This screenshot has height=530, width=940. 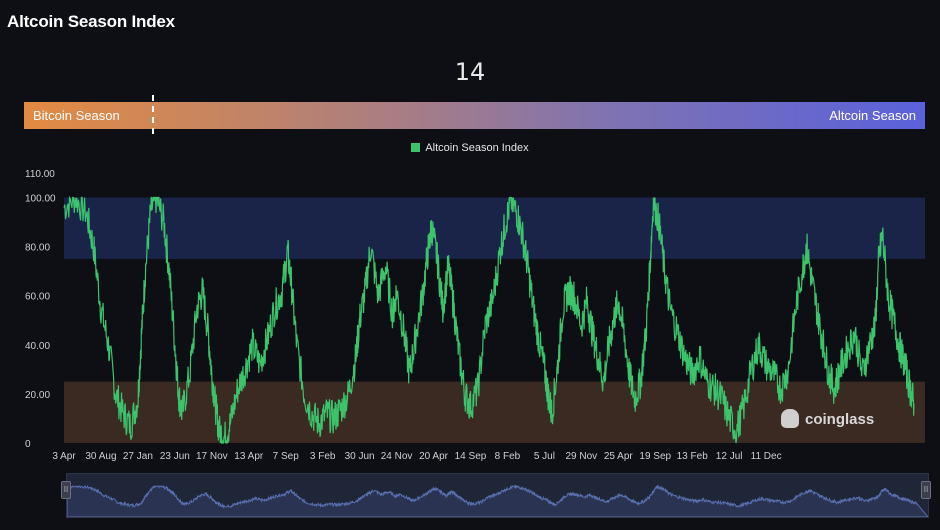 What do you see at coordinates (729, 456) in the screenshot?
I see `x-tick-label: 12 Jul` at bounding box center [729, 456].